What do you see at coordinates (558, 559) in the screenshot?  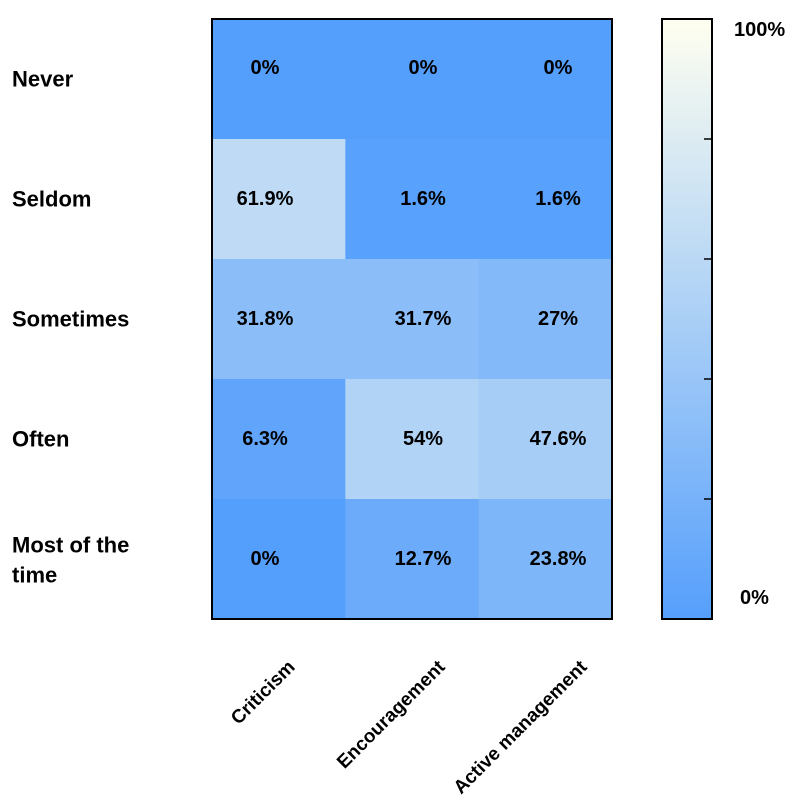 I see `cell-value-label: 23.8%` at bounding box center [558, 559].